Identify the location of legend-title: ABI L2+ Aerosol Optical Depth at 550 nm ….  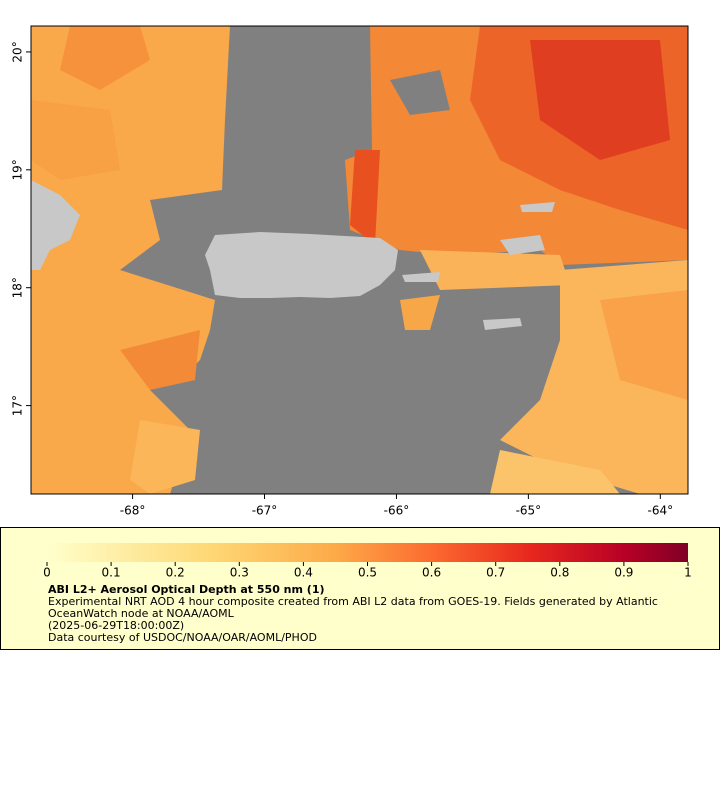
(186, 589).